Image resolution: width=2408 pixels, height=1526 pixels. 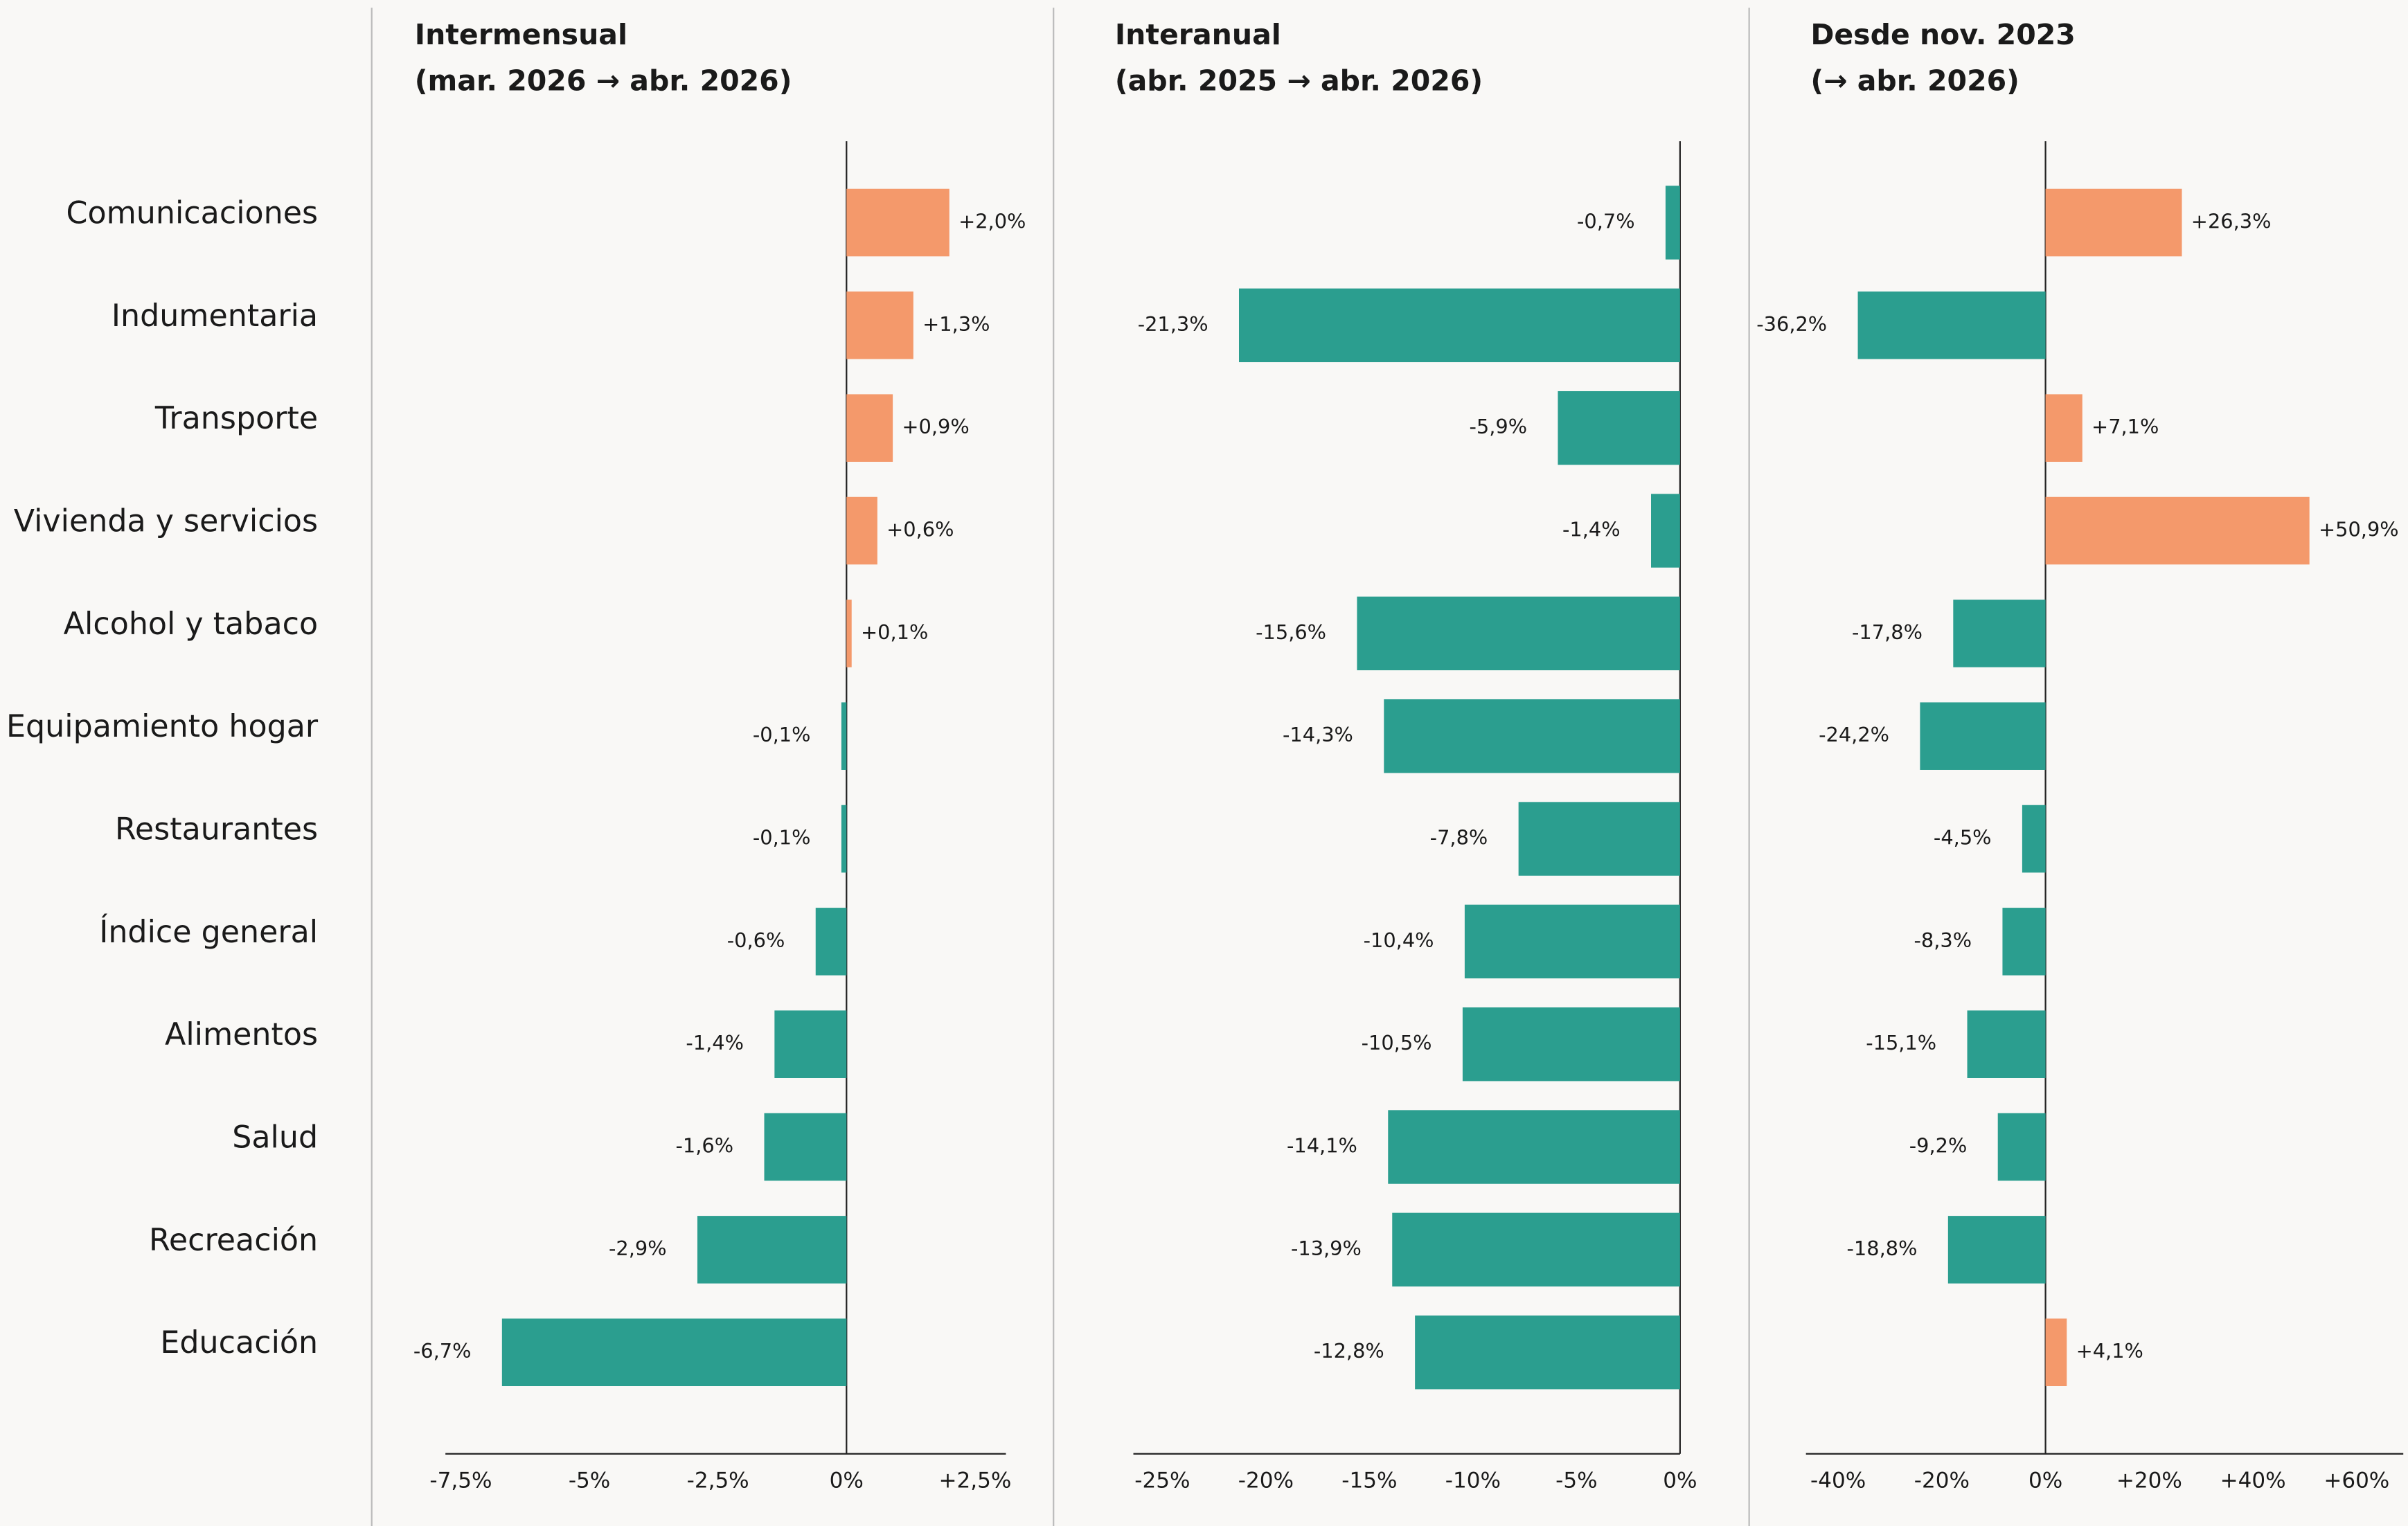 What do you see at coordinates (1939, 1146) in the screenshot?
I see `value-label: -9,2%` at bounding box center [1939, 1146].